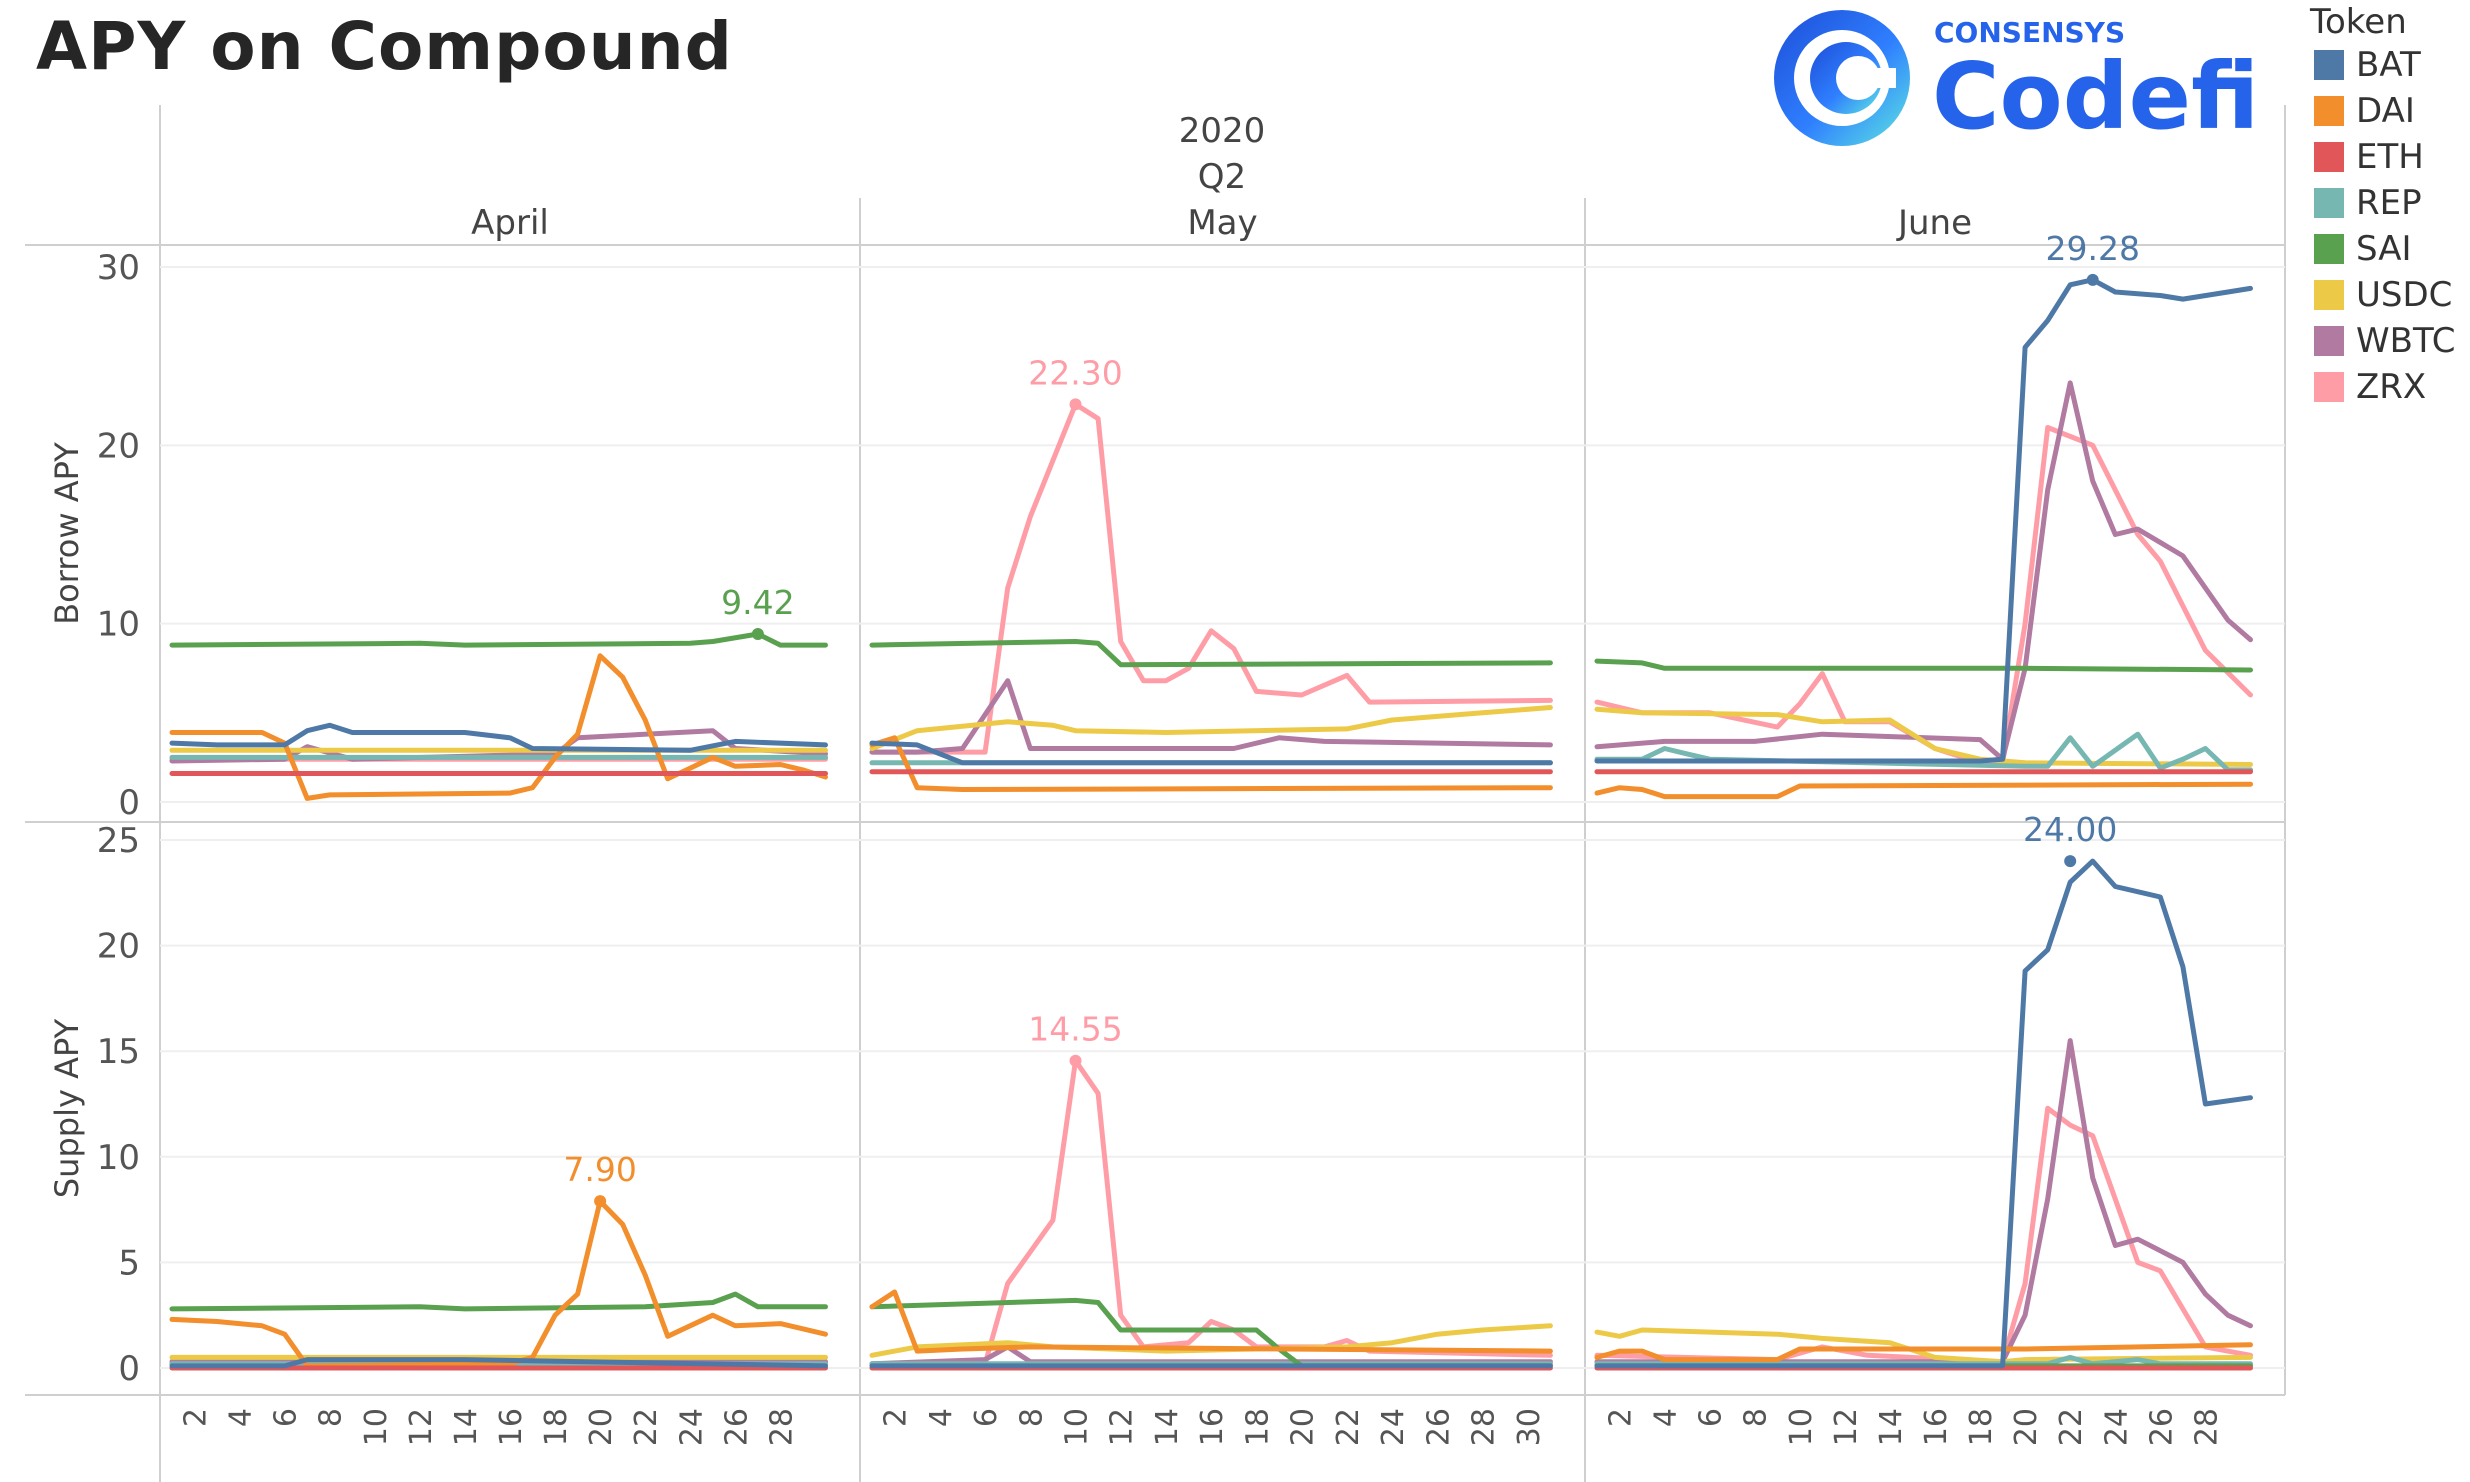 Image resolution: width=2470 pixels, height=1482 pixels. What do you see at coordinates (67, 1108) in the screenshot?
I see `y-axis-label: Supply APY` at bounding box center [67, 1108].